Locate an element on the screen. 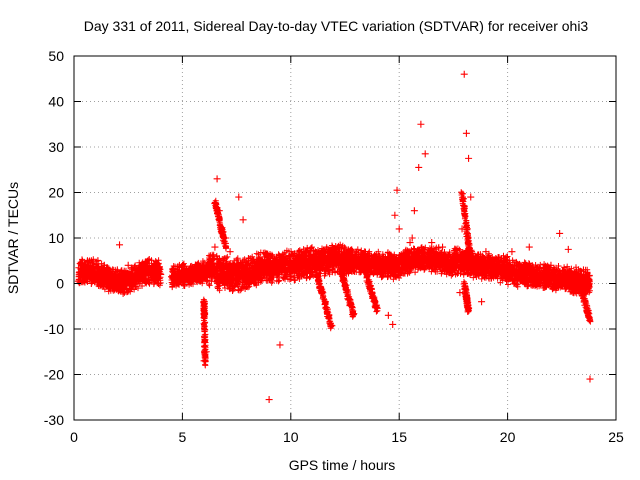 The image size is (640, 480). y-tick-label: 10 is located at coordinates (56, 238).